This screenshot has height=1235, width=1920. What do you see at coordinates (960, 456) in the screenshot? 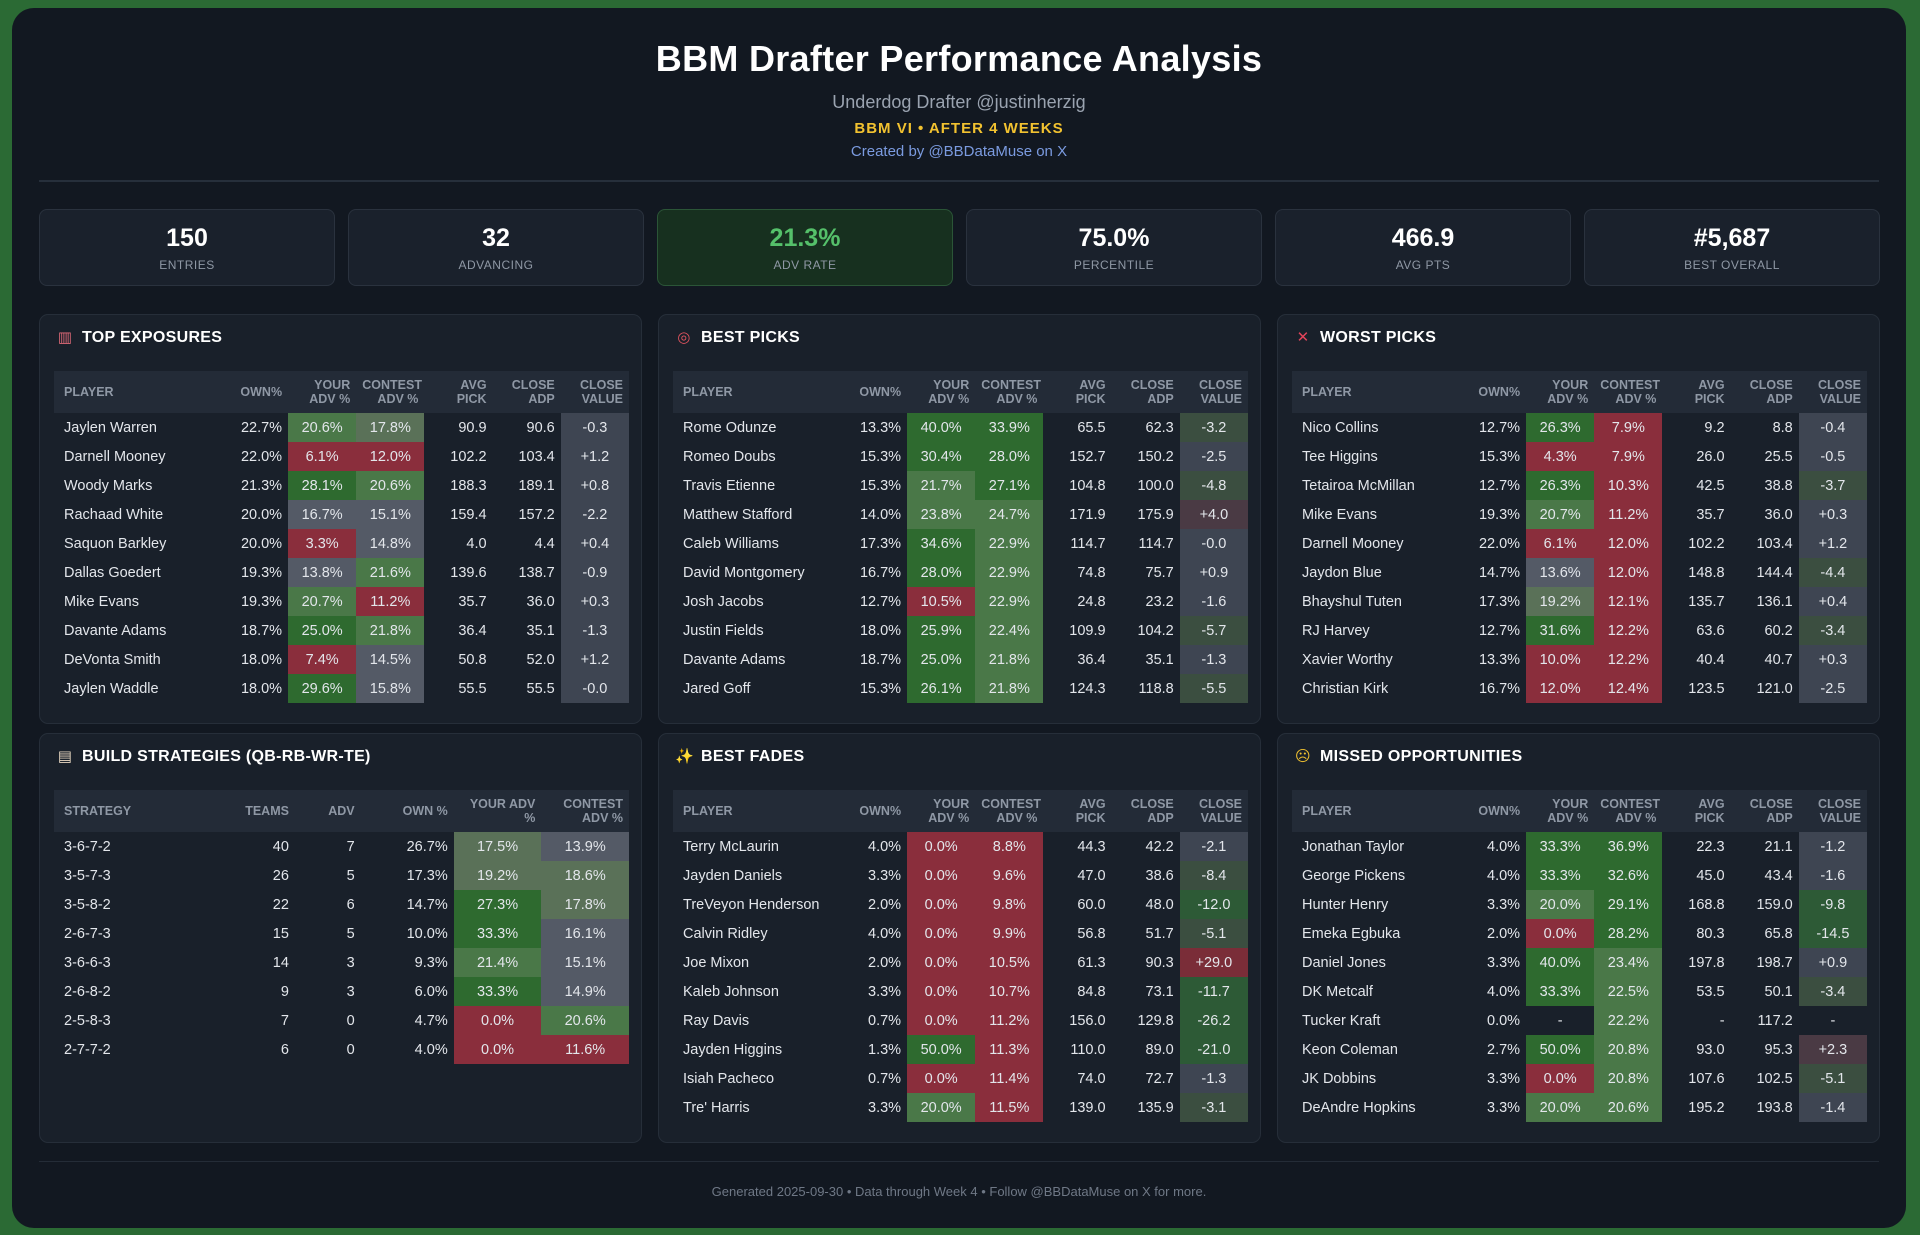
I see `table-row: Romeo Doubs 15.3% 30.4% 28.0% 152.7 150.2 -2.5` at bounding box center [960, 456].